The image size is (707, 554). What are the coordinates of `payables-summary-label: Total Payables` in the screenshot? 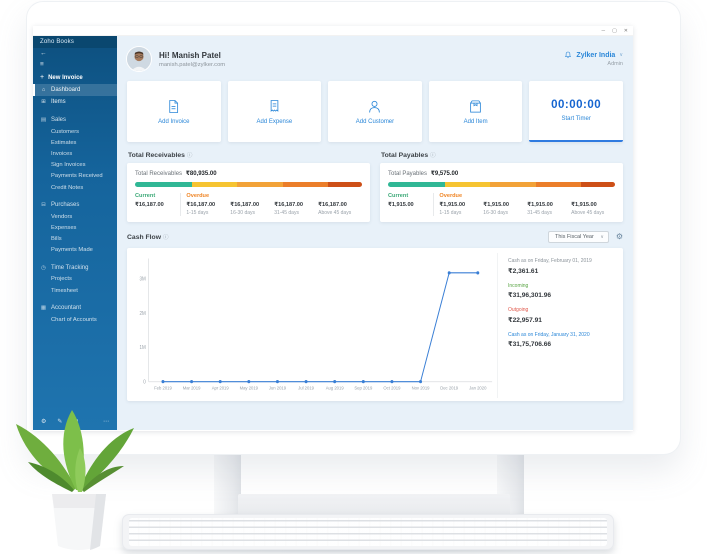 It's located at (408, 174).